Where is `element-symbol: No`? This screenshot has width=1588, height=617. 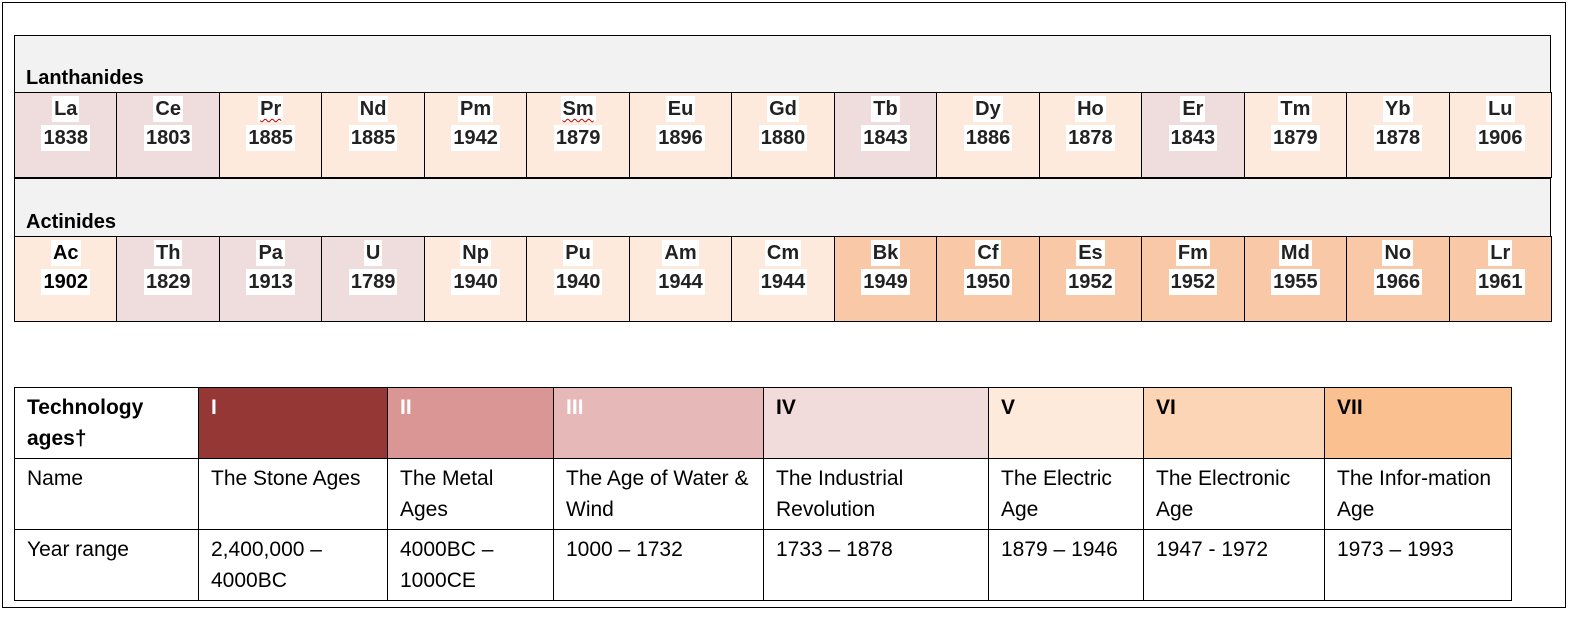
element-symbol: No is located at coordinates (1398, 253).